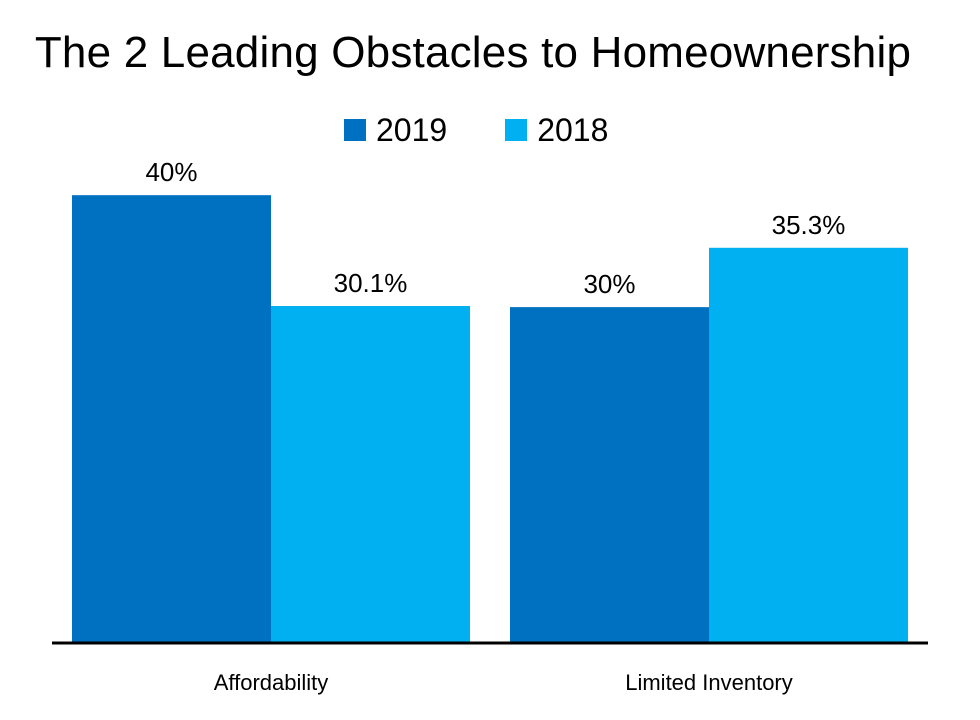 The image size is (980, 720). I want to click on legend-label-2019: 2019, so click(412, 129).